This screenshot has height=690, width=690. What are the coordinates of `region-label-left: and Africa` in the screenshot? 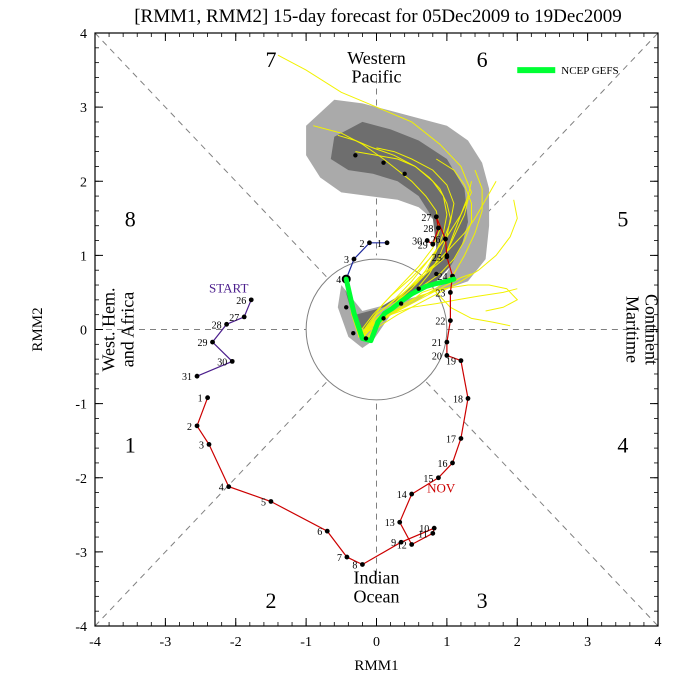 It's located at (128, 329).